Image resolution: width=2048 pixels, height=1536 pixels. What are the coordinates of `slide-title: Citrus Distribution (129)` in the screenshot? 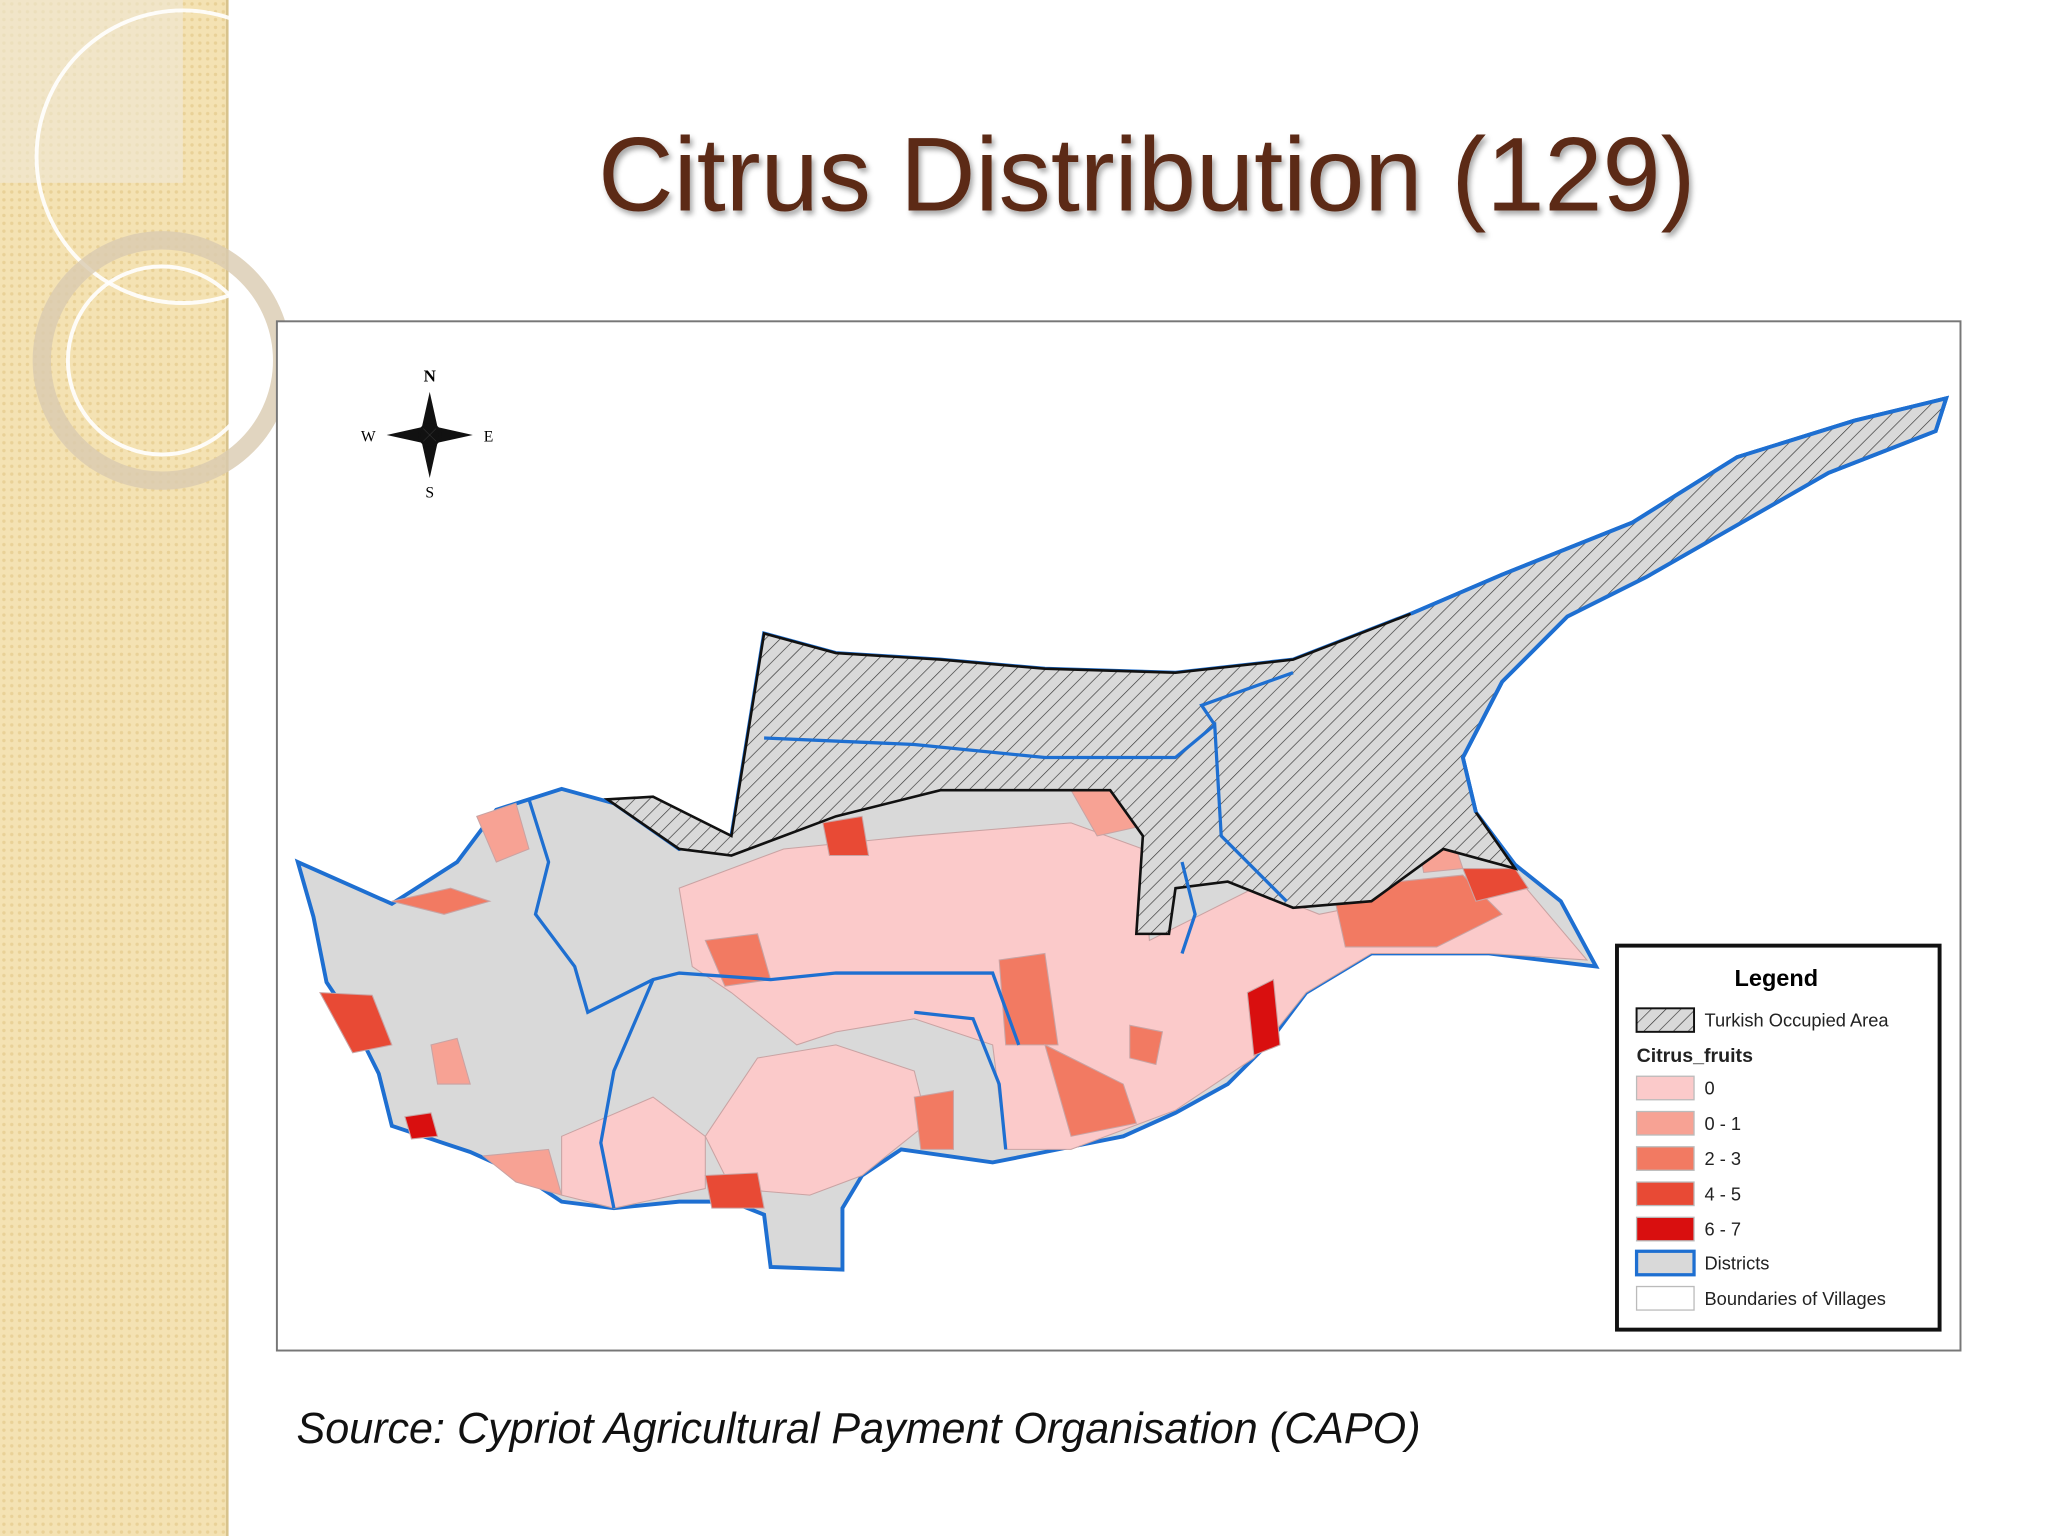 It's located at (1146, 174).